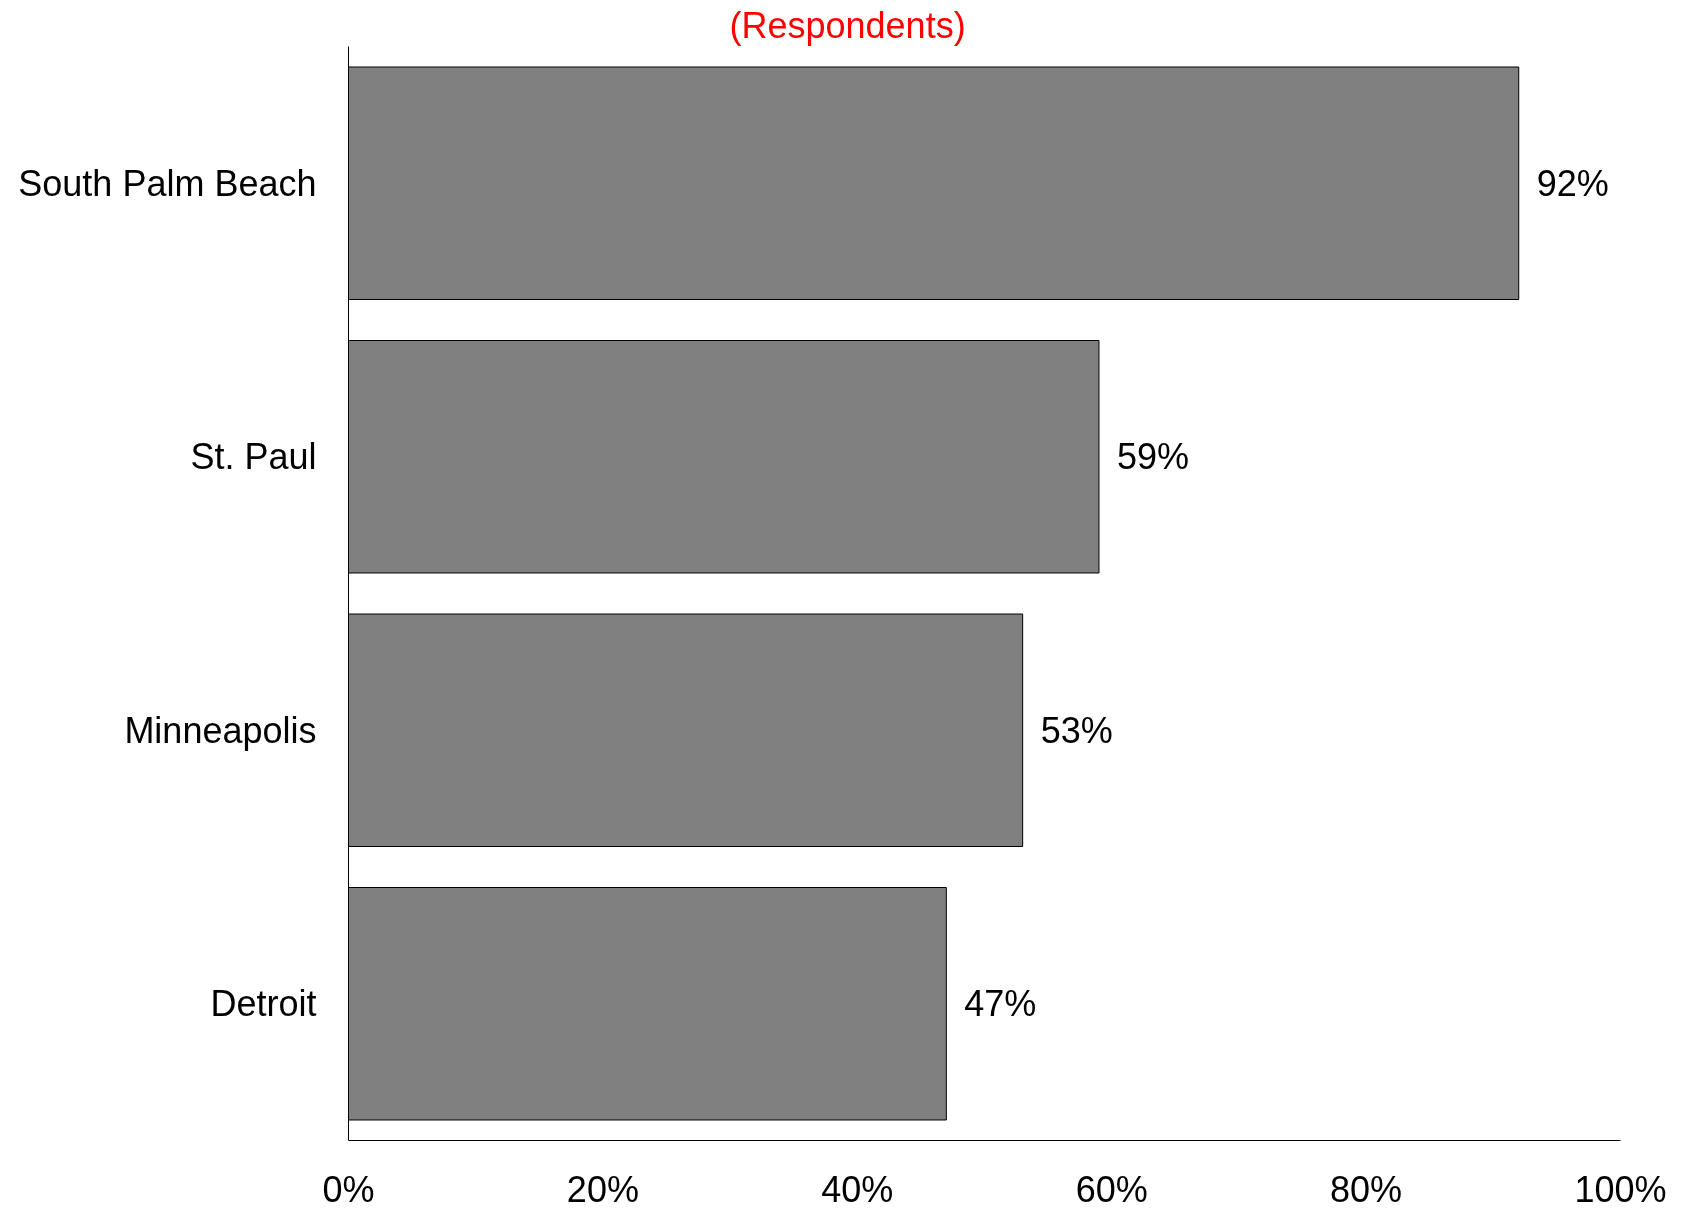 The height and width of the screenshot is (1215, 1681). Describe the element at coordinates (1366, 1189) in the screenshot. I see `x-tick-label: 80%` at that location.